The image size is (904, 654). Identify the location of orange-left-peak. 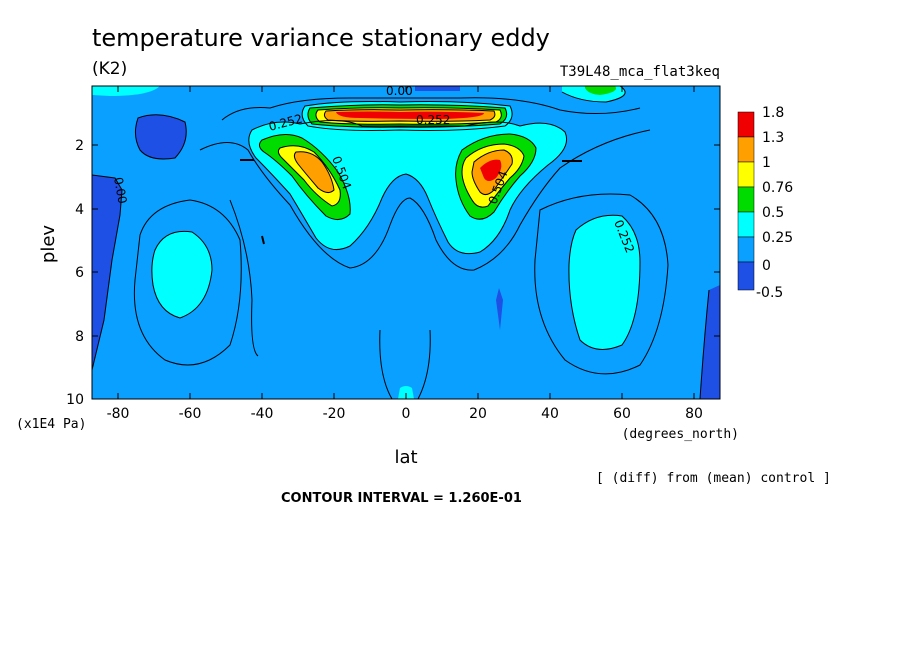
(314, 172).